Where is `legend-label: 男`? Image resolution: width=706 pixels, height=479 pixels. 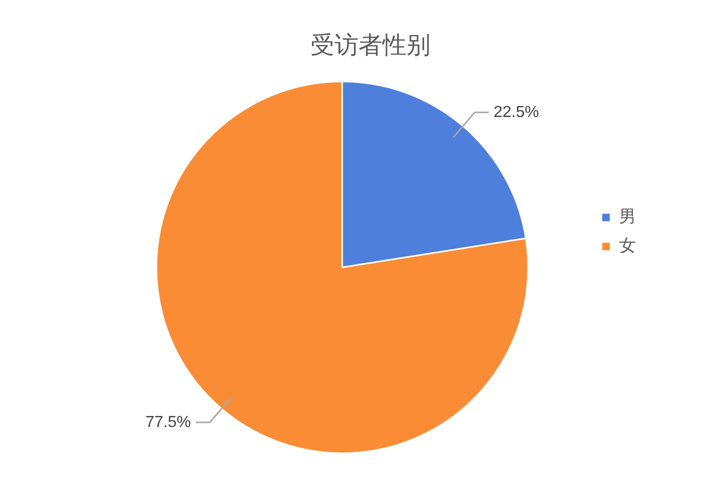
legend-label: 男 is located at coordinates (627, 216).